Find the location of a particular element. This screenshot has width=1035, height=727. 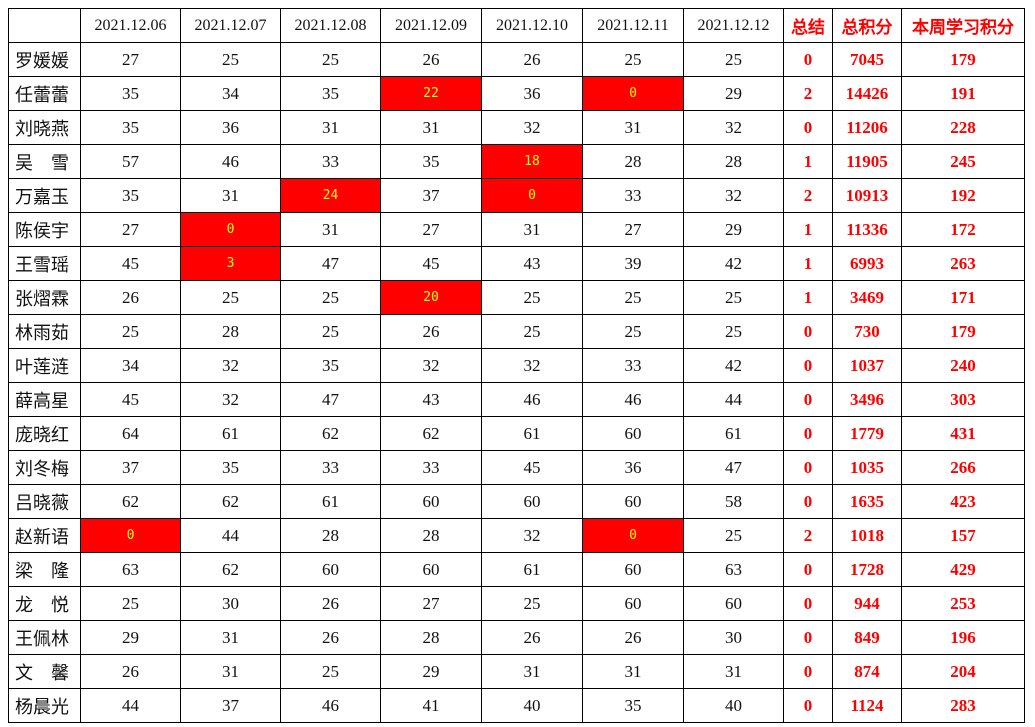

table-row: 王雪瑶 45 3 47 45 43 39 42 1 6993 263 is located at coordinates (516, 263).